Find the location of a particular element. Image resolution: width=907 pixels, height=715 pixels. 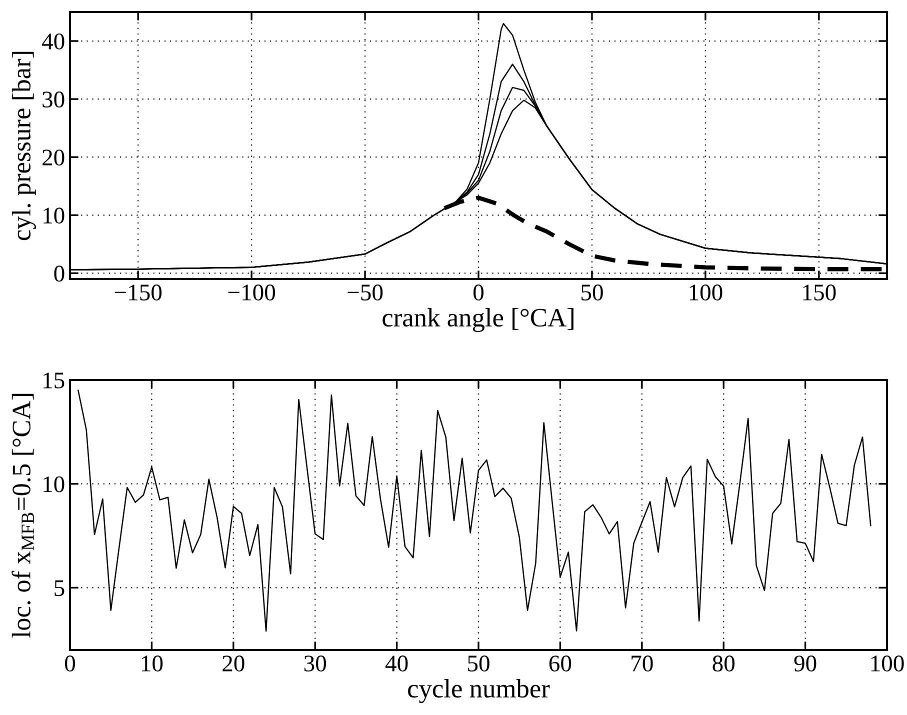

y-tick-label: 30 is located at coordinates (53, 100).